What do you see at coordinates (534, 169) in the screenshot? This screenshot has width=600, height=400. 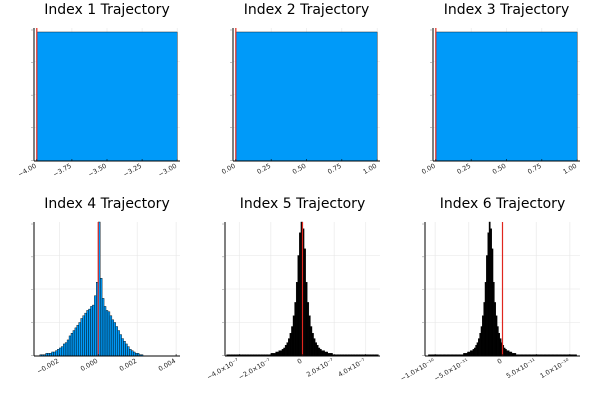 I see `x-tick-label: 0.75` at bounding box center [534, 169].